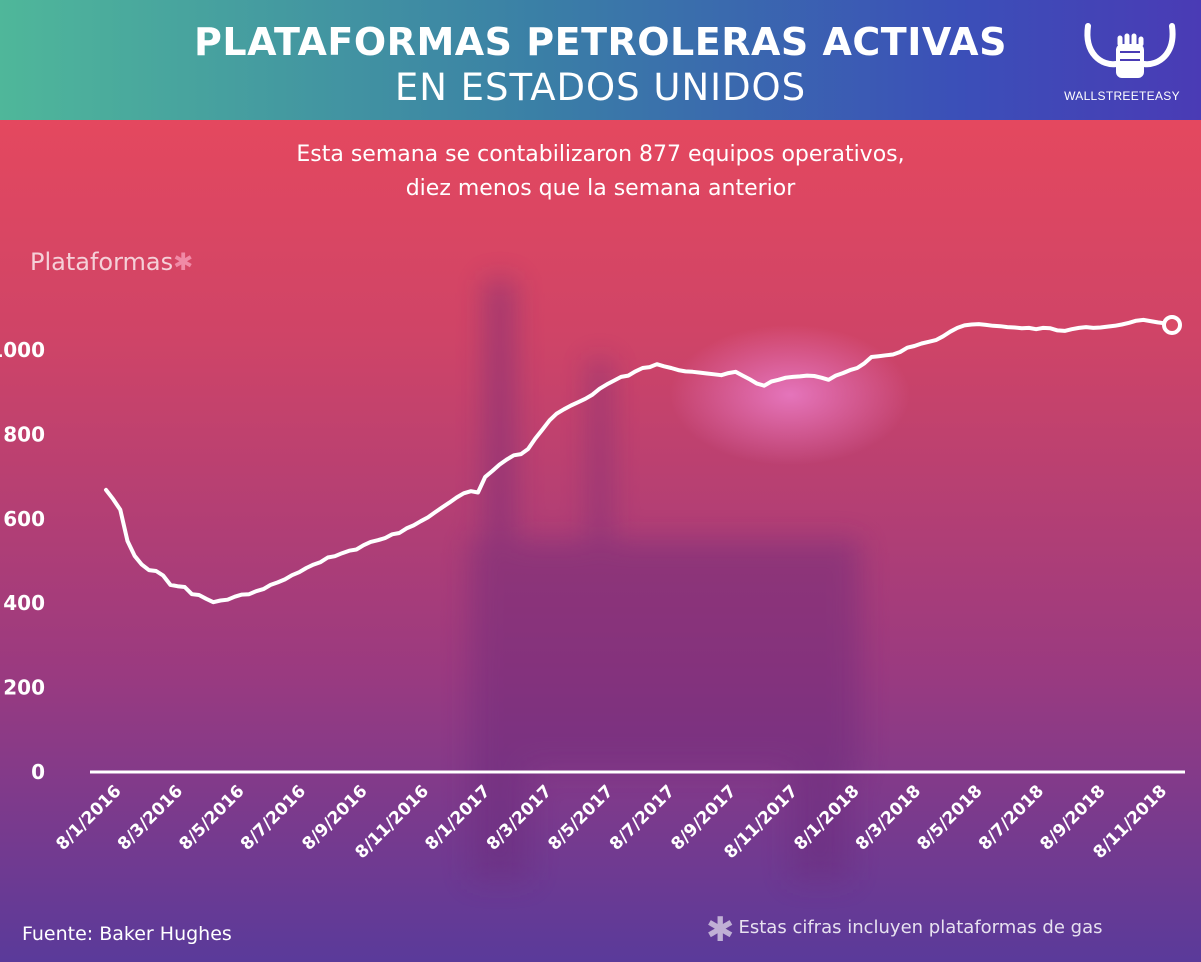 The width and height of the screenshot is (1201, 962). I want to click on x-tick-label: 8/7/2016, so click(273, 817).